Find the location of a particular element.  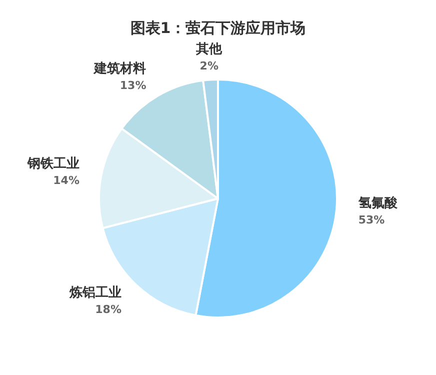

data-label: 13% is located at coordinates (133, 85).